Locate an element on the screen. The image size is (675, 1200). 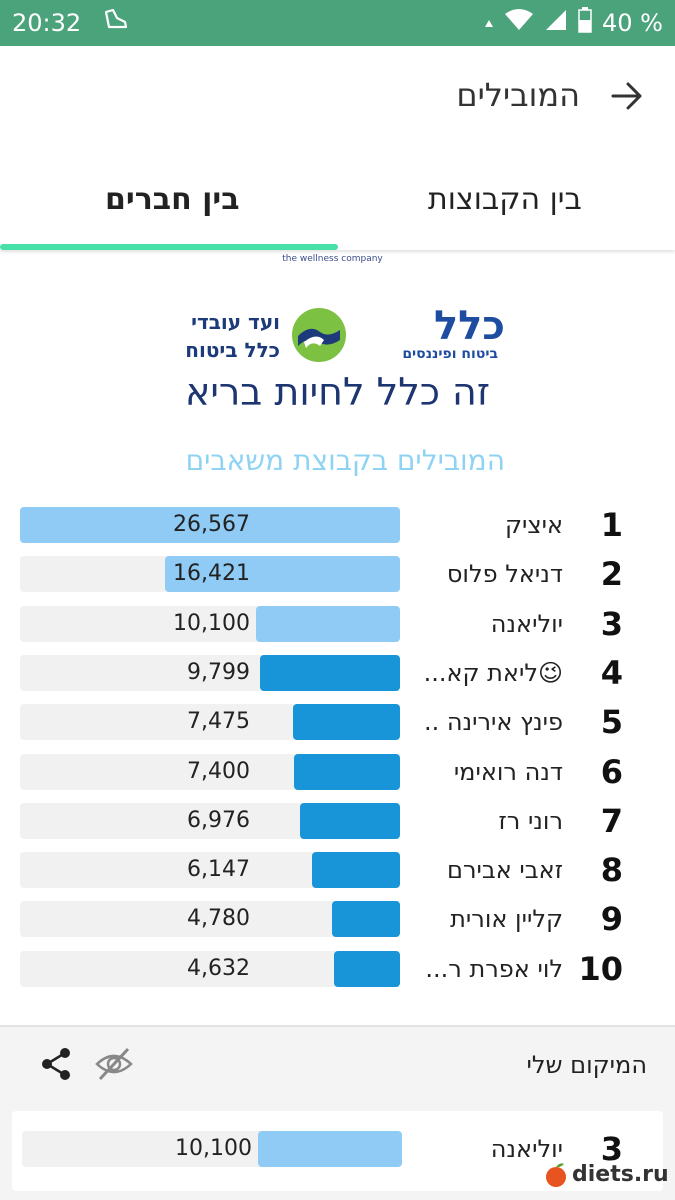
row-rank: 10 is located at coordinates (600, 969).